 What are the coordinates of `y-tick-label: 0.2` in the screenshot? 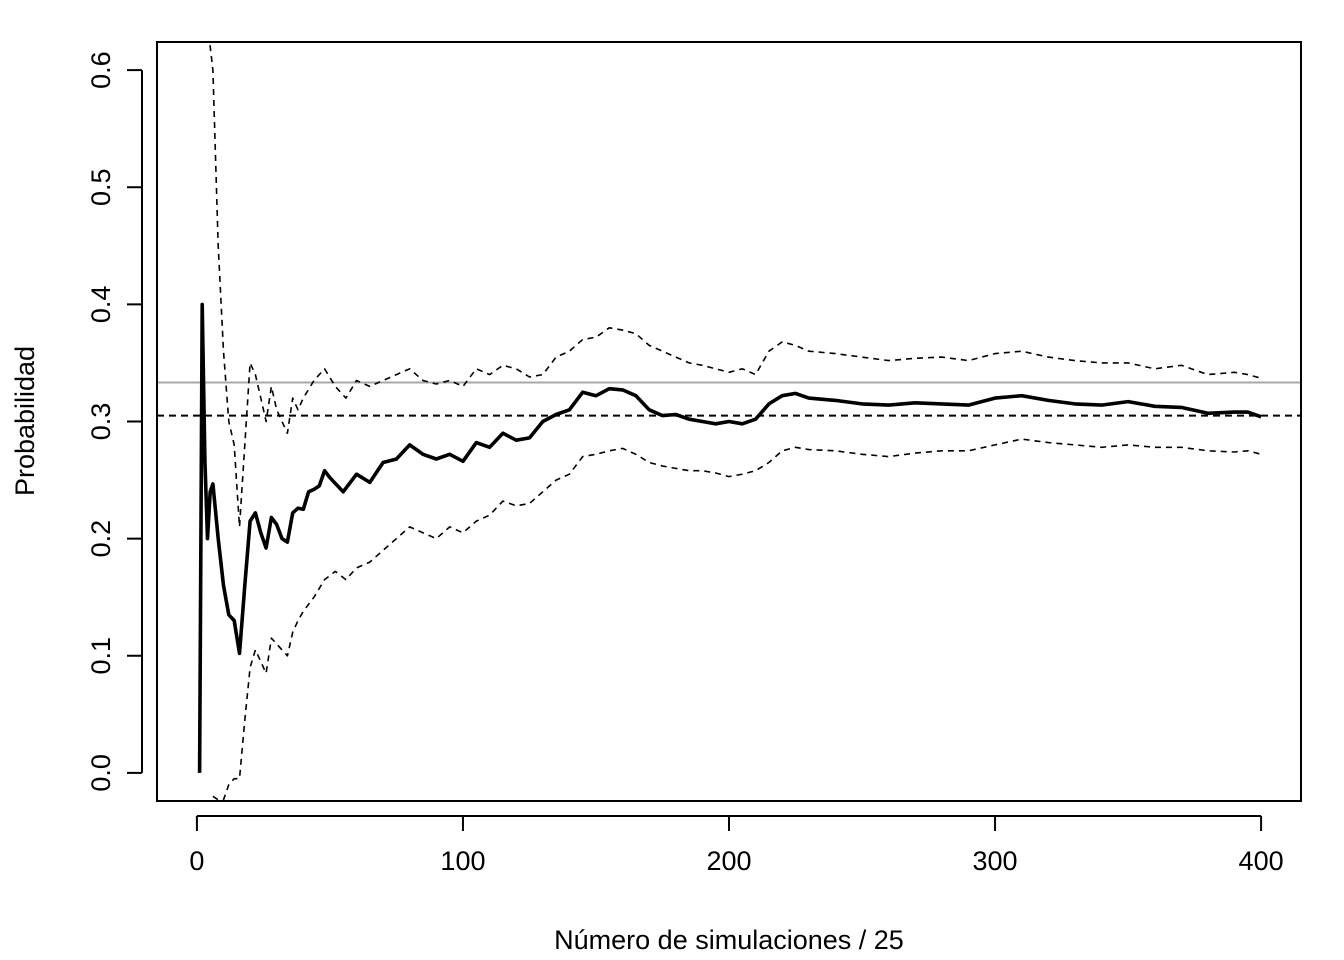 It's located at (101, 539).